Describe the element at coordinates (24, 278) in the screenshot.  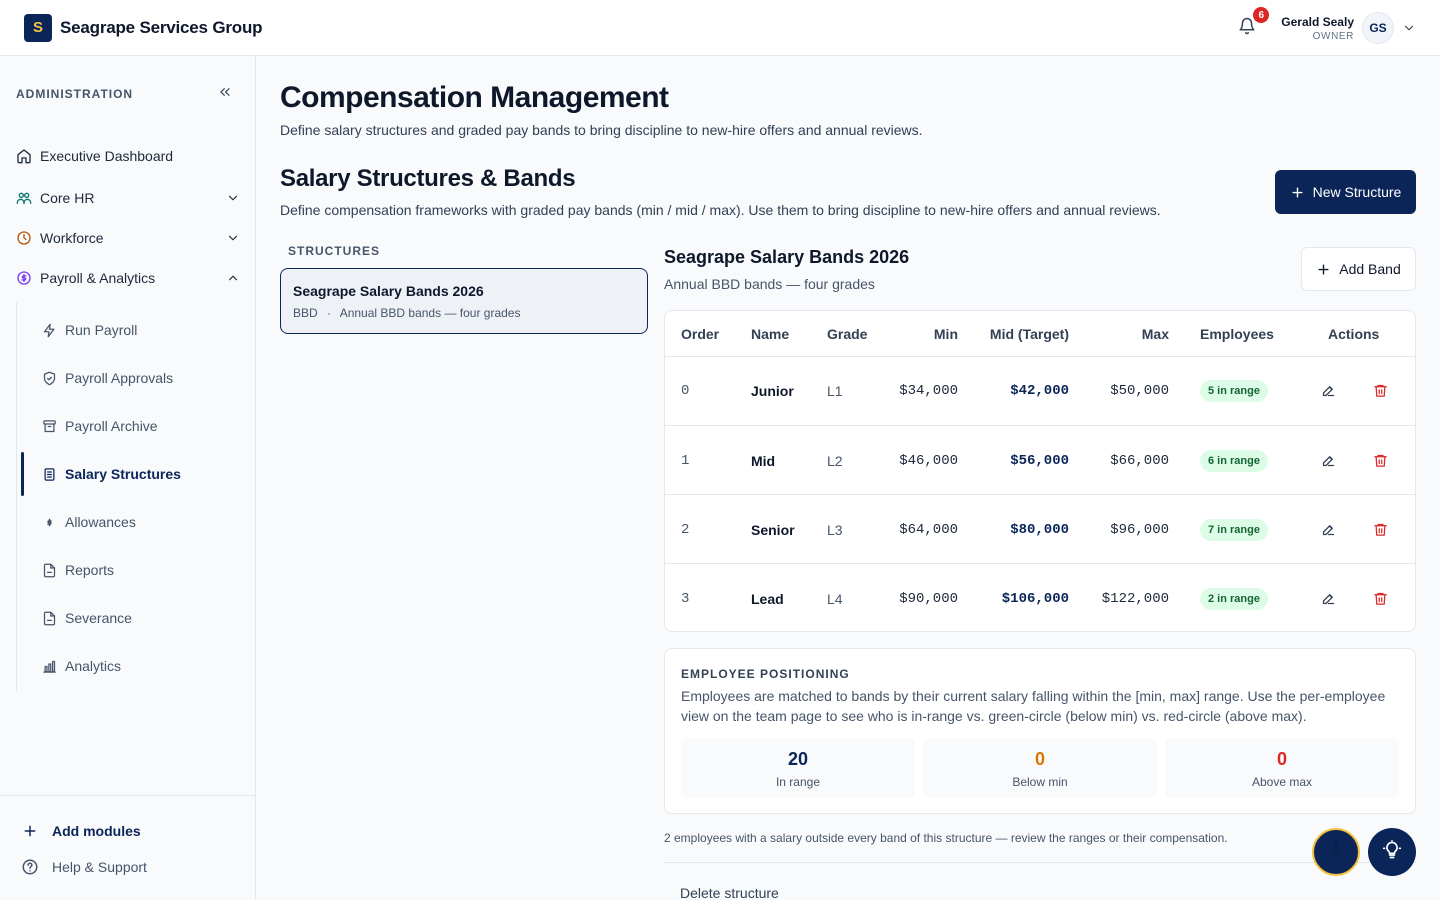
I see `dollar-circle-icon` at that location.